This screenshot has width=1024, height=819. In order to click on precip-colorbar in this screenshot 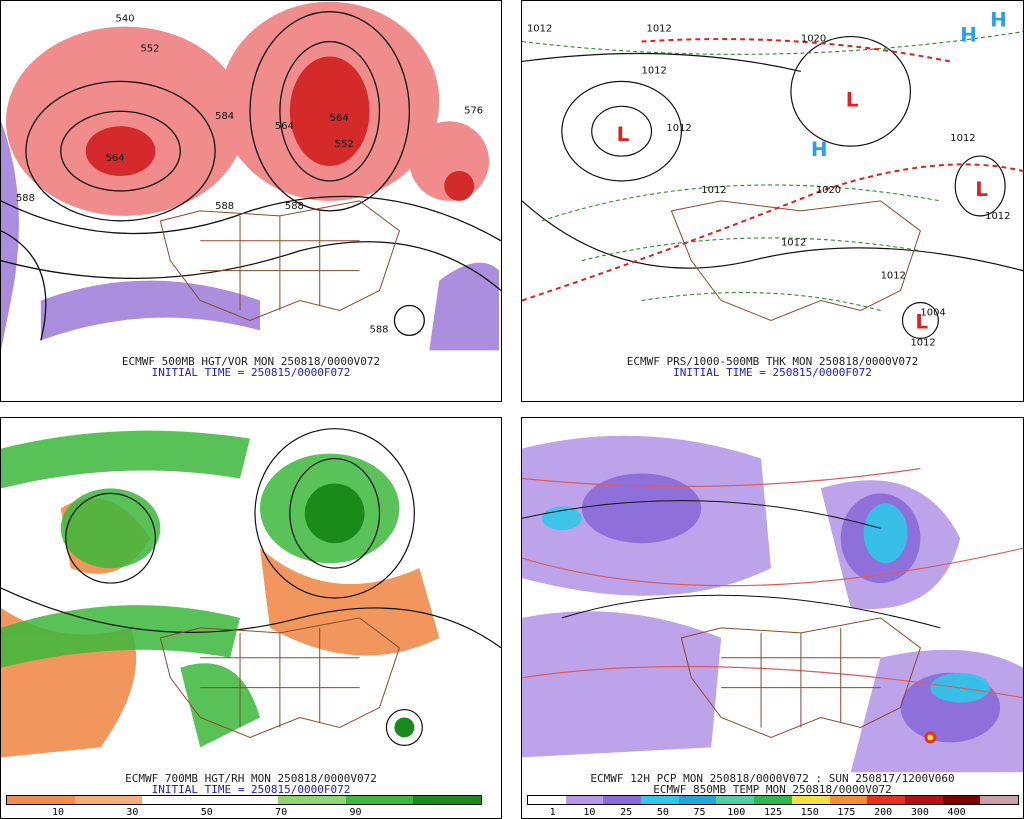, I will do `click(773, 800)`.